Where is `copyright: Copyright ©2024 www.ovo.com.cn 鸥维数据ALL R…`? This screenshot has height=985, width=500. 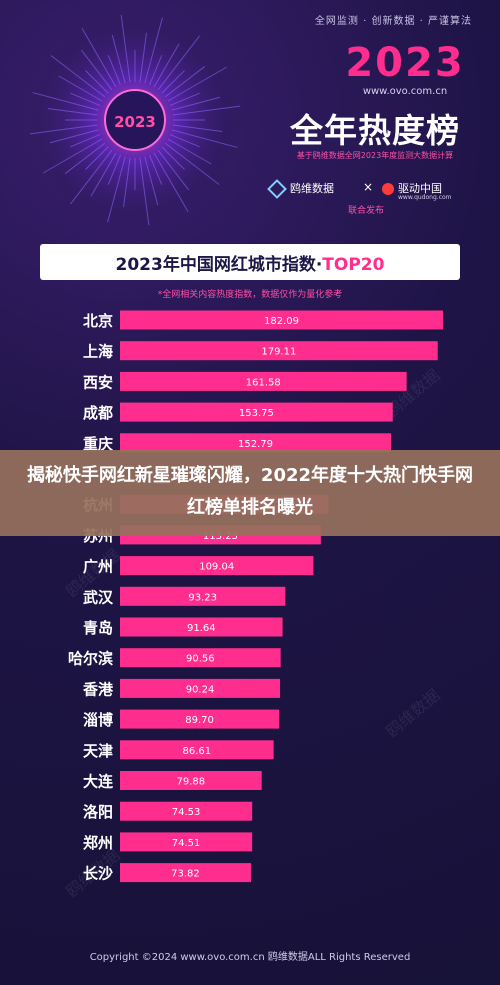 copyright: Copyright ©2024 www.ovo.com.cn 鸥维数据ALL R… is located at coordinates (250, 957).